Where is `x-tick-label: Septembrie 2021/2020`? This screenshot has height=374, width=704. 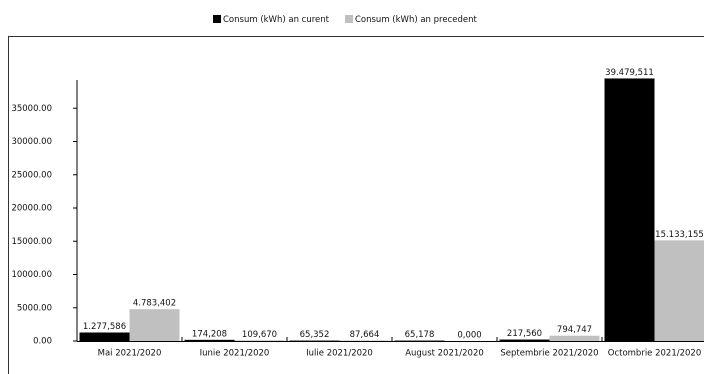
x-tick-label: Septembrie 2021/2020 is located at coordinates (549, 354).